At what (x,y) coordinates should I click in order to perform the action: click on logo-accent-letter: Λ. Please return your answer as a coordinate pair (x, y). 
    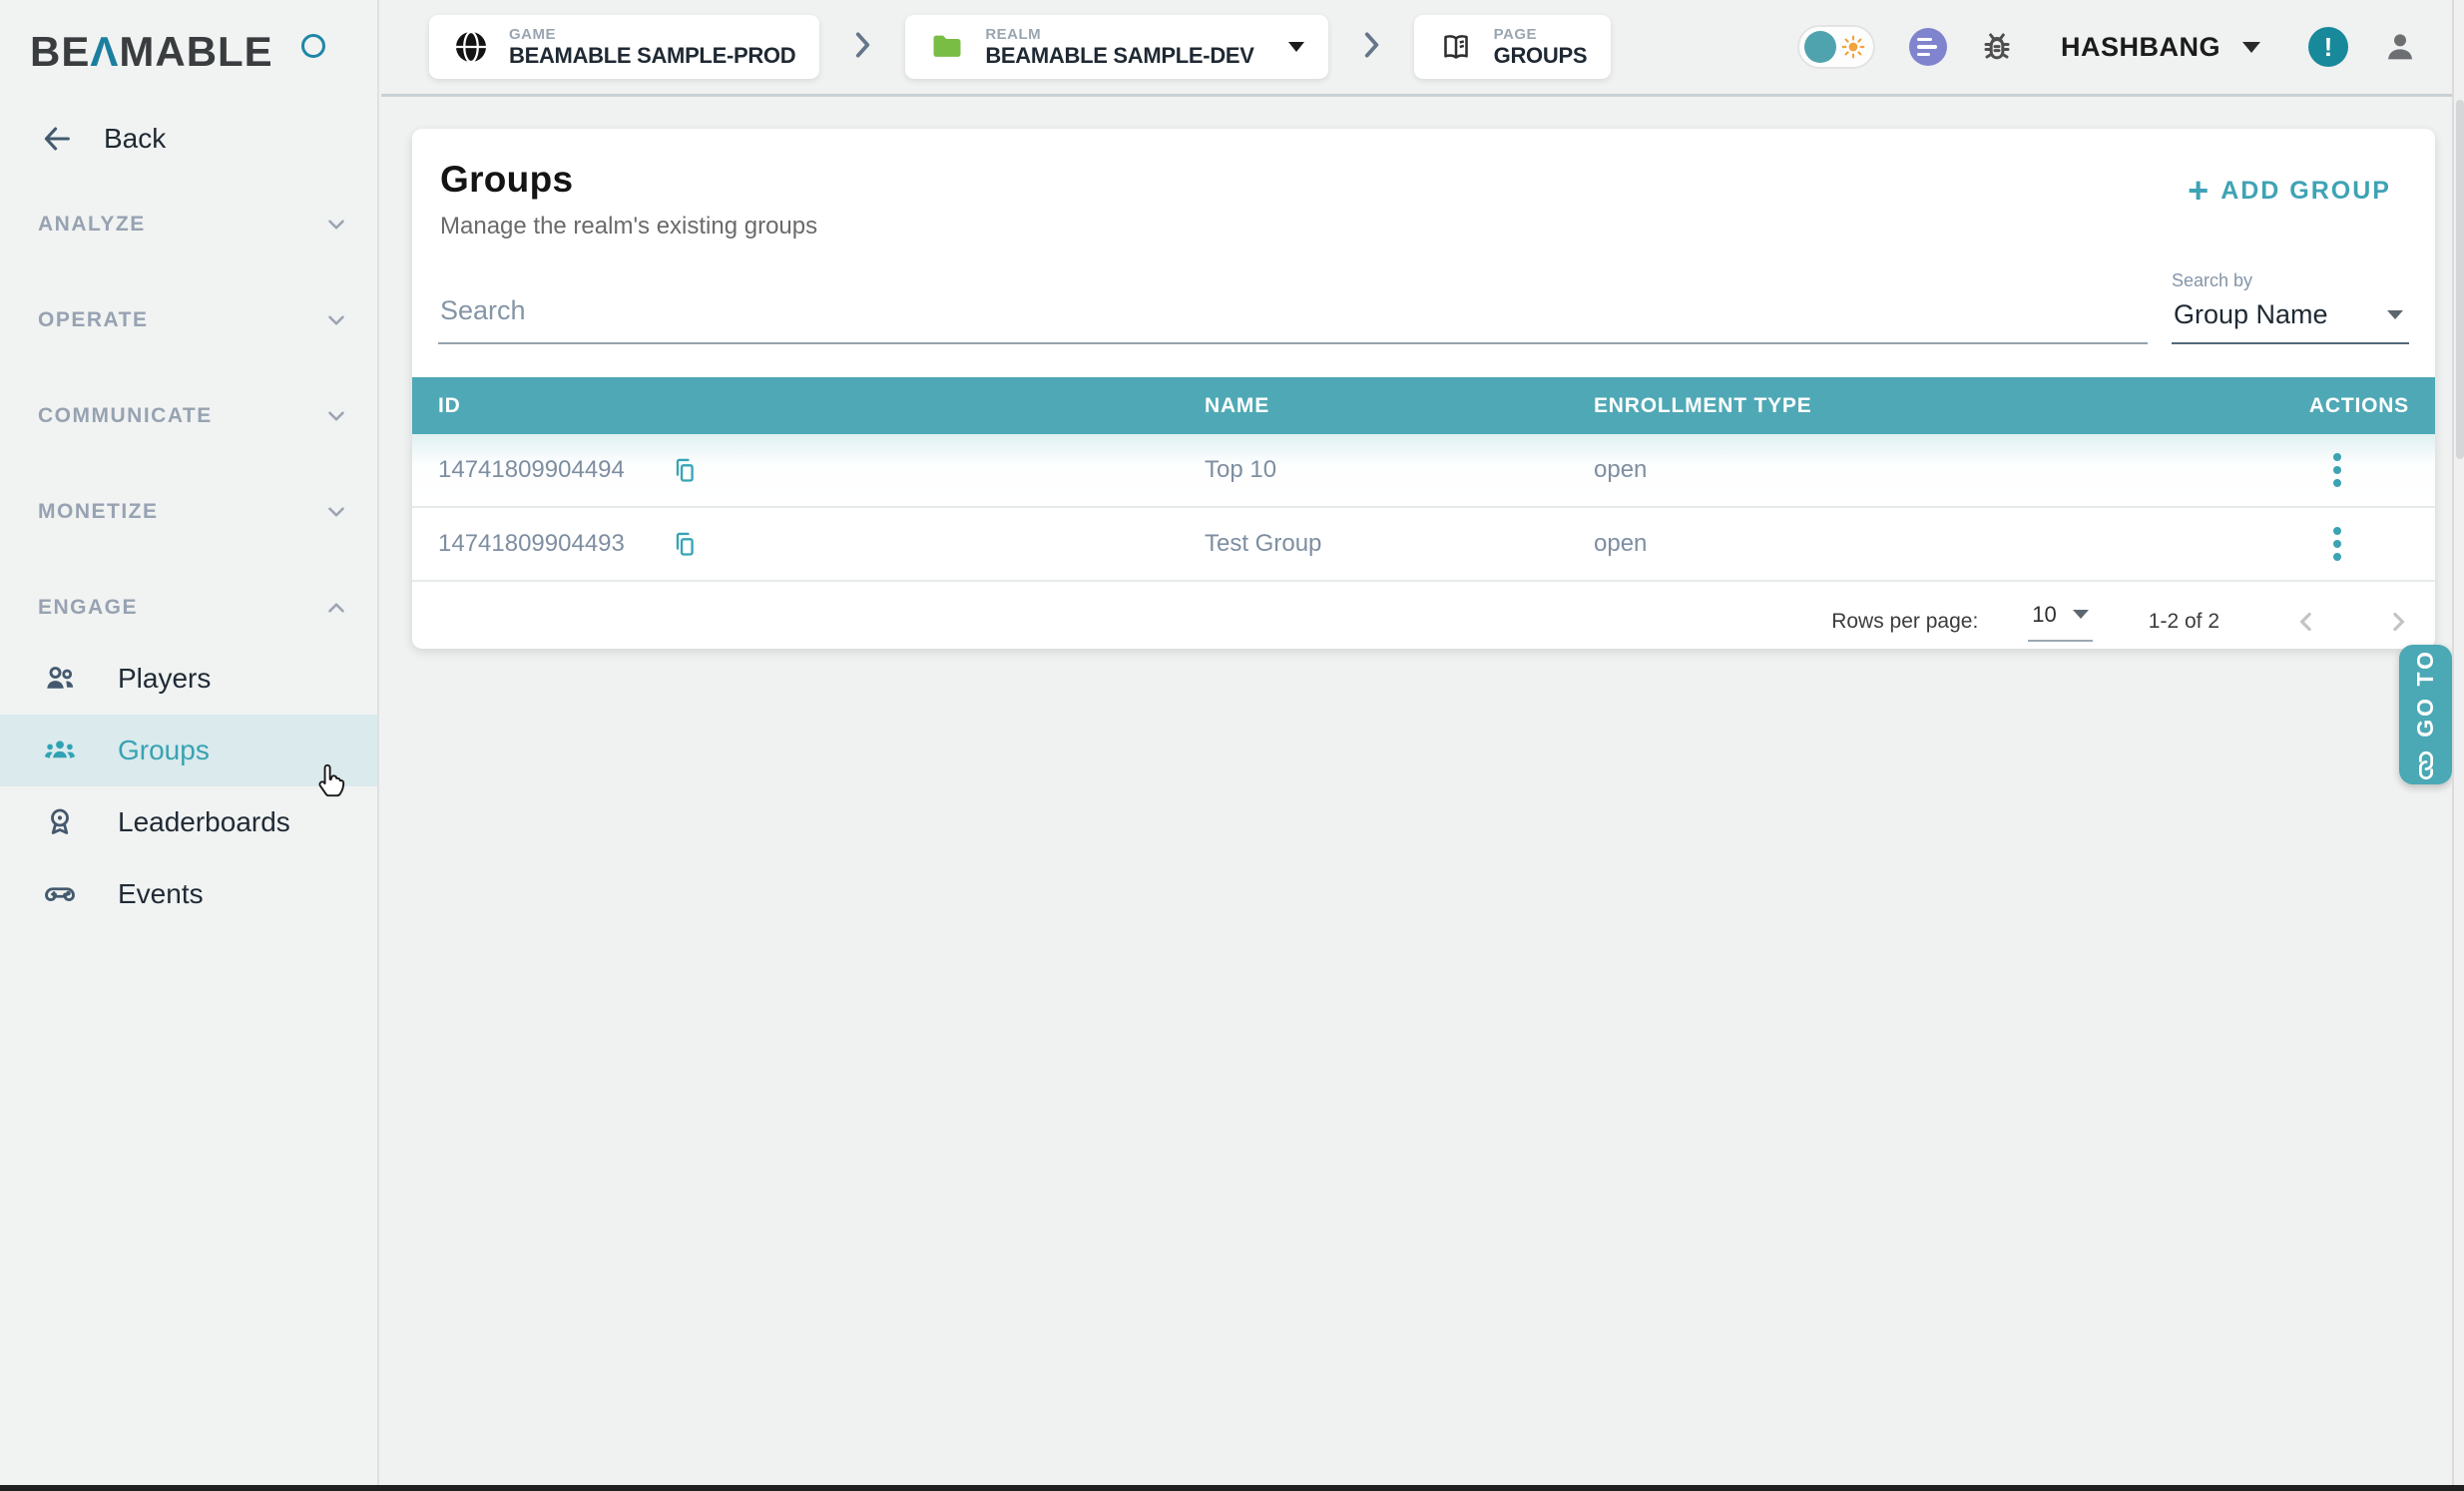
    Looking at the image, I should click on (105, 51).